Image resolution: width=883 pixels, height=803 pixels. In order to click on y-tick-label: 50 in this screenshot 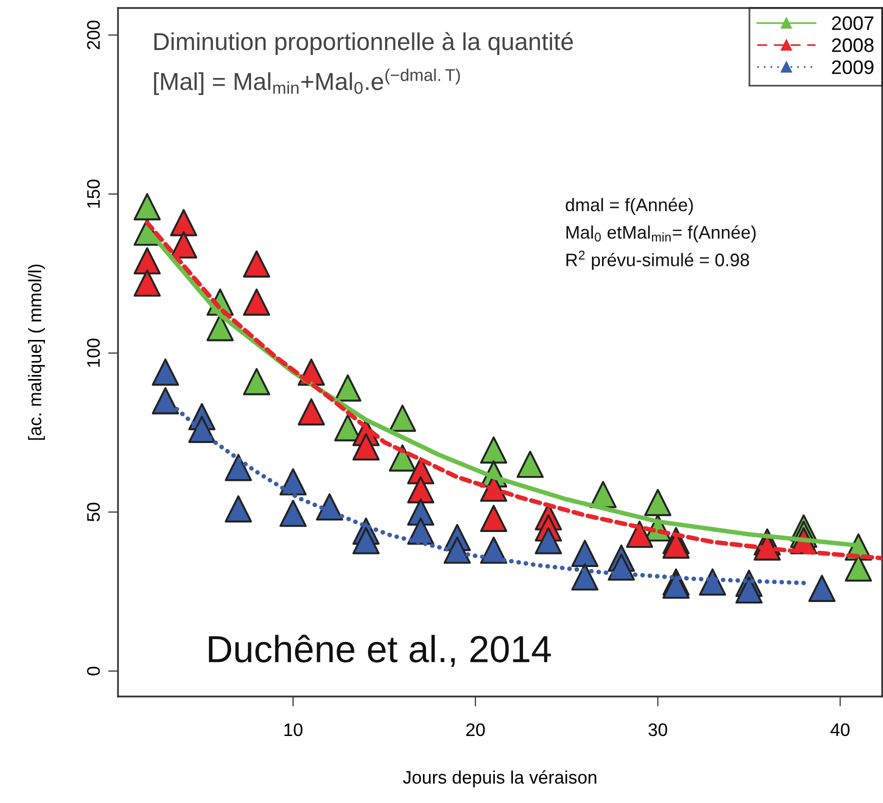, I will do `click(93, 512)`.